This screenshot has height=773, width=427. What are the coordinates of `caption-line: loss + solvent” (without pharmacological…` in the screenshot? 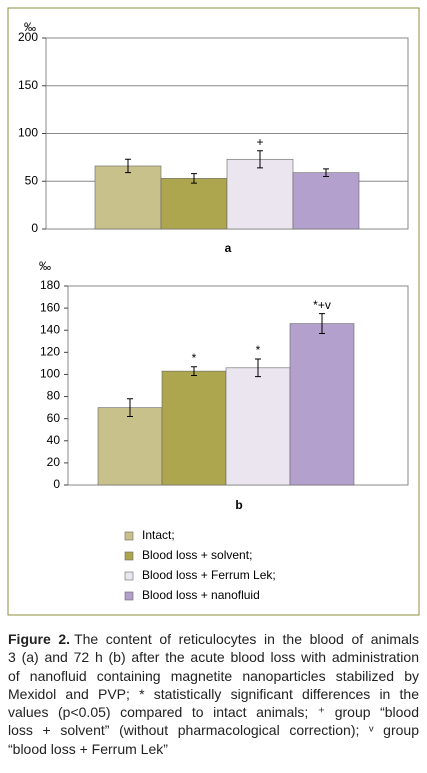 It's located at (213, 730).